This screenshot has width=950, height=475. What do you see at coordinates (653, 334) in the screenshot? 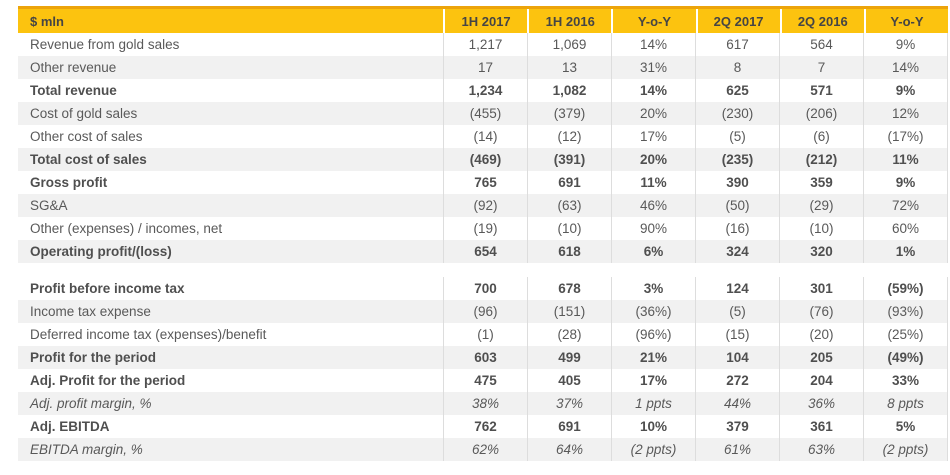
I see `row-value: (96%)` at bounding box center [653, 334].